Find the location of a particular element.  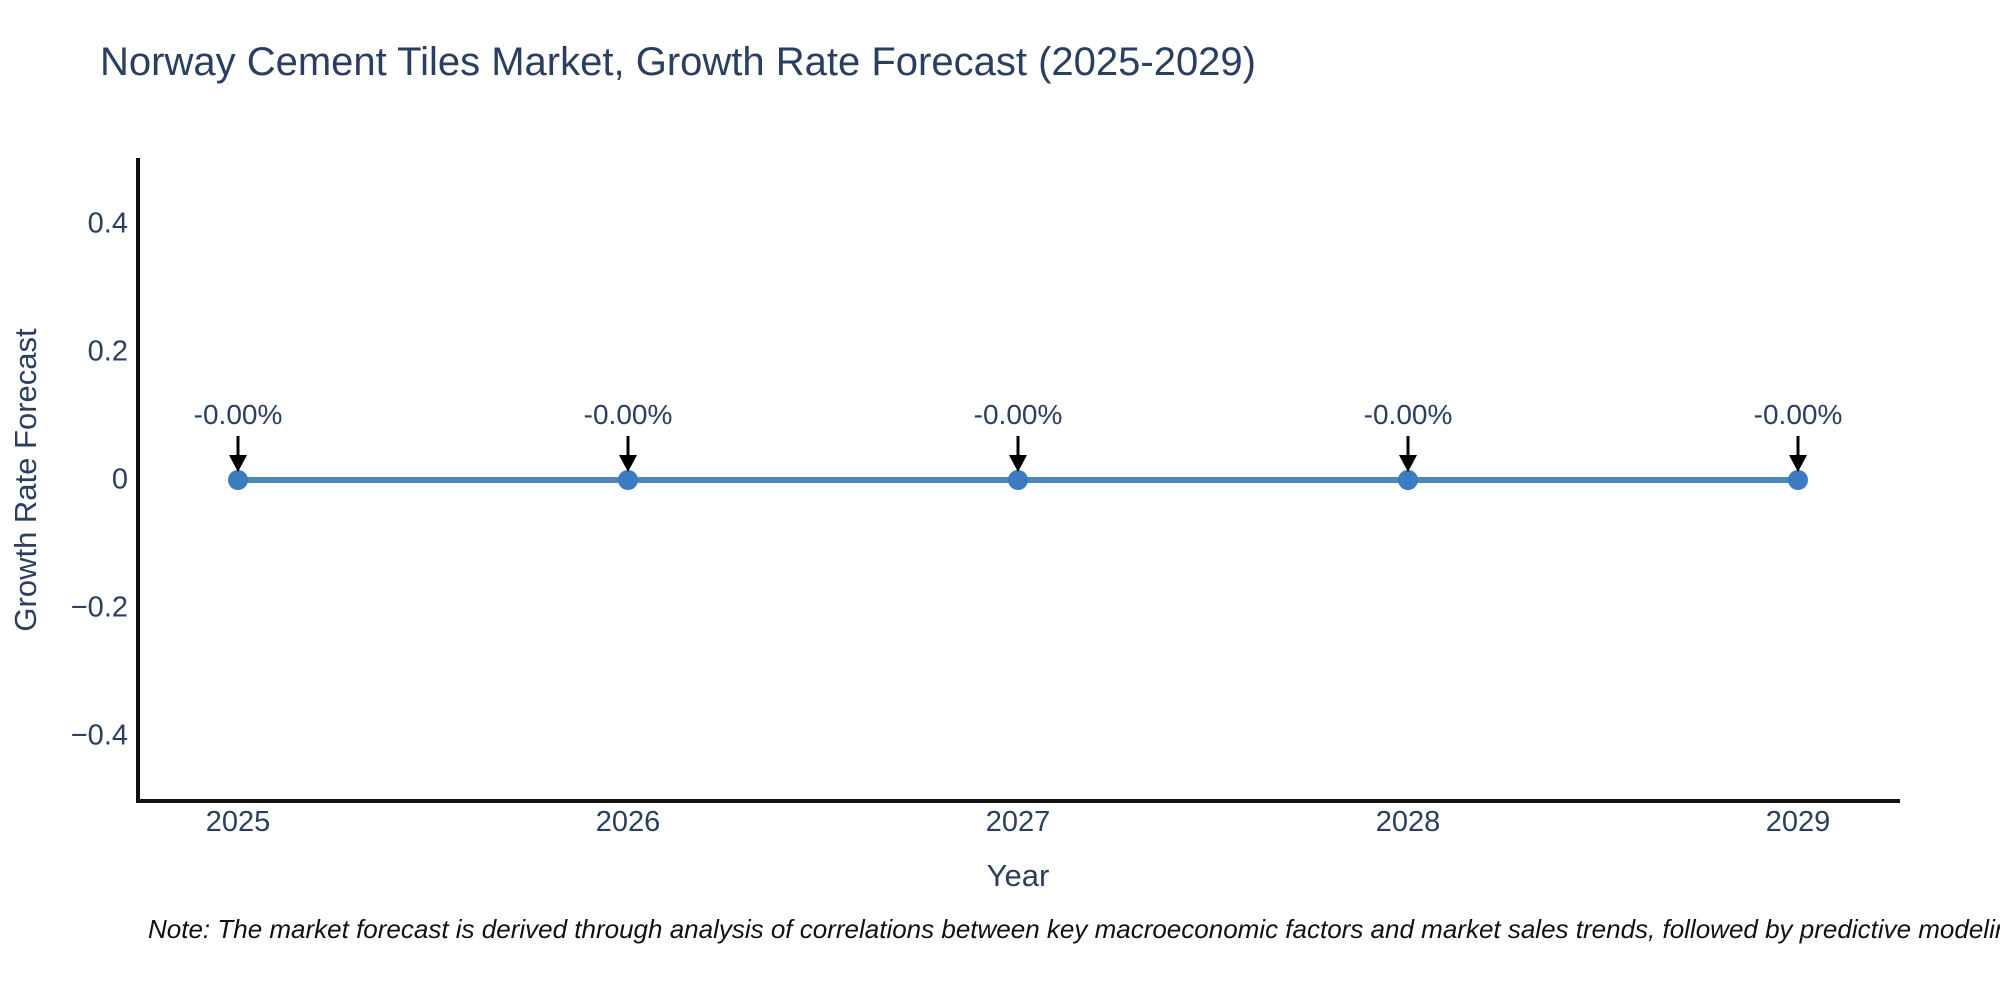

y-tick-label: −0.2 is located at coordinates (99, 607).